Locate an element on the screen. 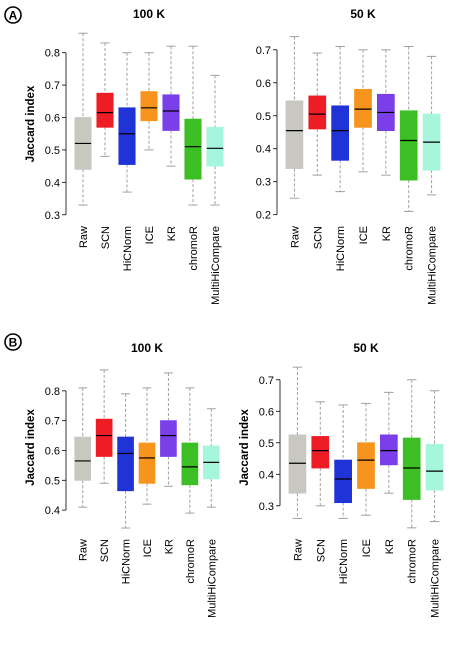  panel-label-b: B is located at coordinates (13, 342).